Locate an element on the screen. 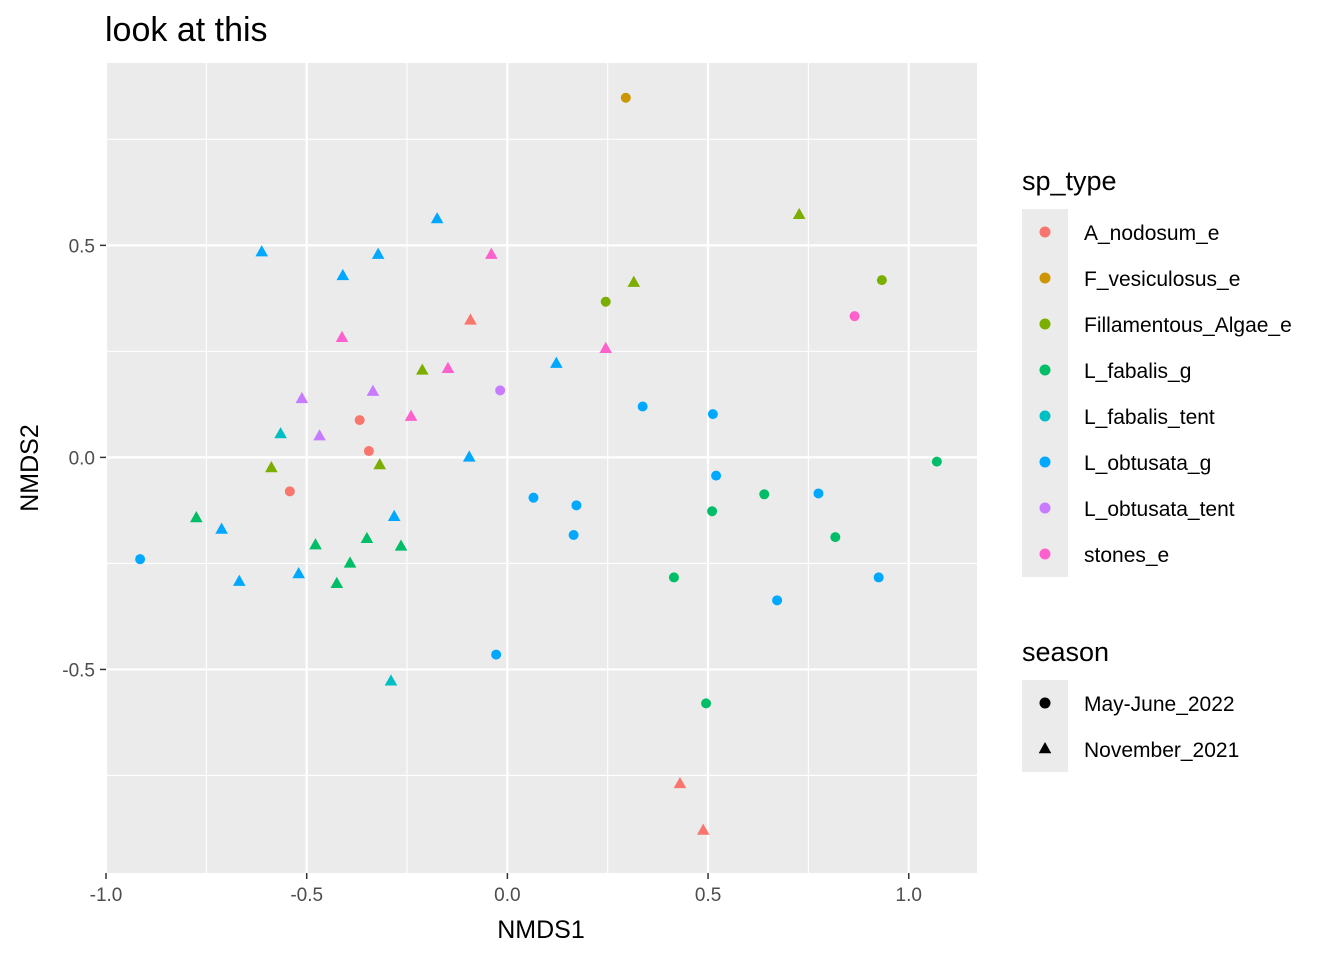 The width and height of the screenshot is (1344, 960). x-tick-label: 0.5 is located at coordinates (708, 895).